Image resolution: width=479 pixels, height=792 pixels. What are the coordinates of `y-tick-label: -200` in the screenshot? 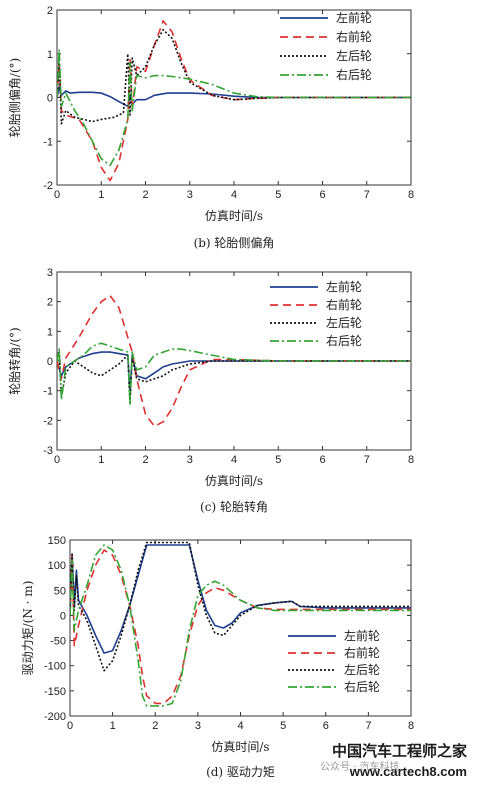 It's located at (55, 717).